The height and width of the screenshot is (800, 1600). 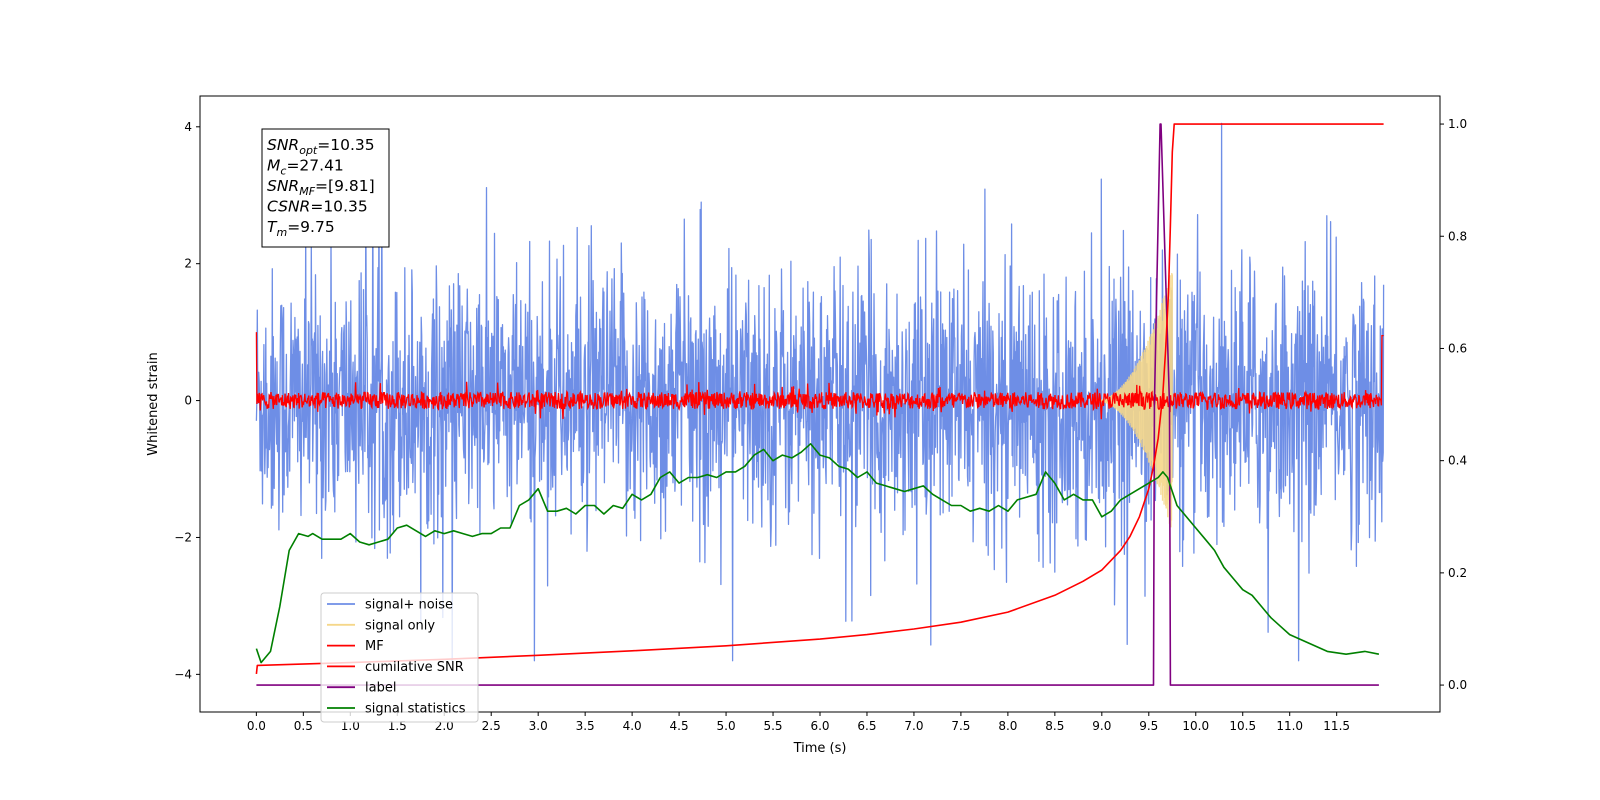 I want to click on x-tick-label: 9.0, so click(x=1101, y=726).